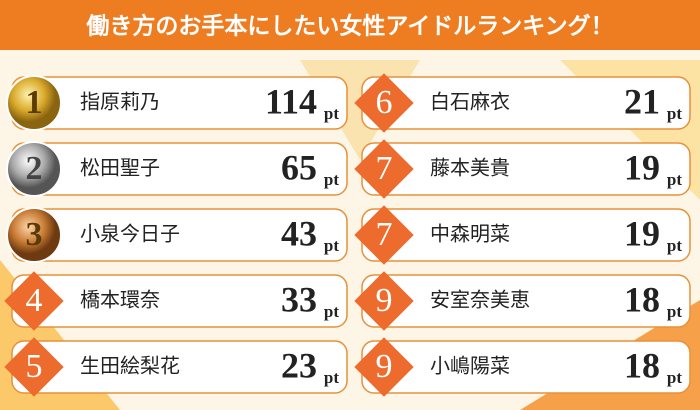 The height and width of the screenshot is (410, 700). I want to click on ranking-row: 6 白石麻衣 pt 21, so click(522, 103).